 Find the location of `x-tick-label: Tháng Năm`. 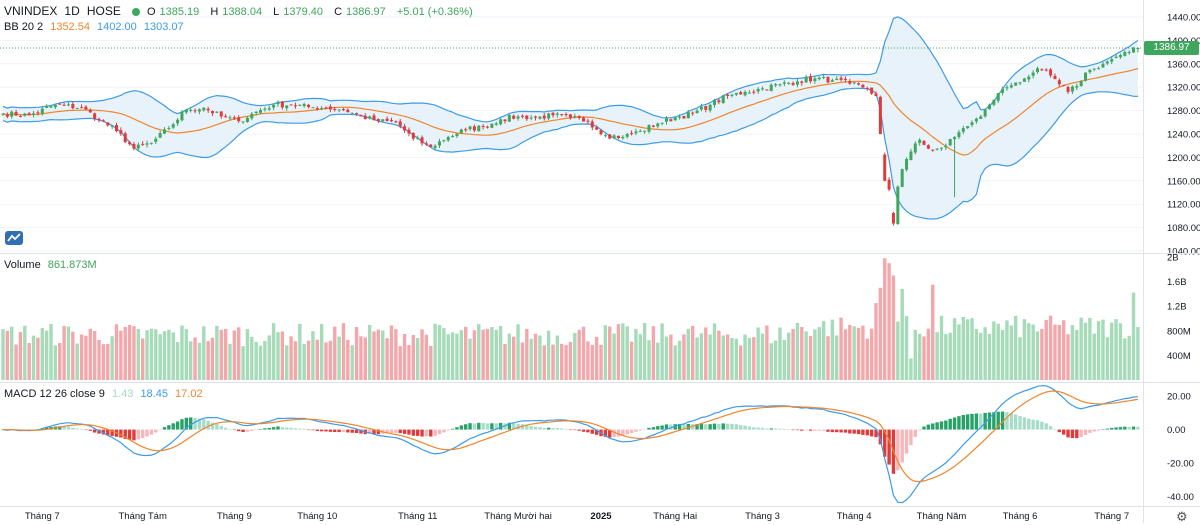

x-tick-label: Tháng Năm is located at coordinates (942, 516).